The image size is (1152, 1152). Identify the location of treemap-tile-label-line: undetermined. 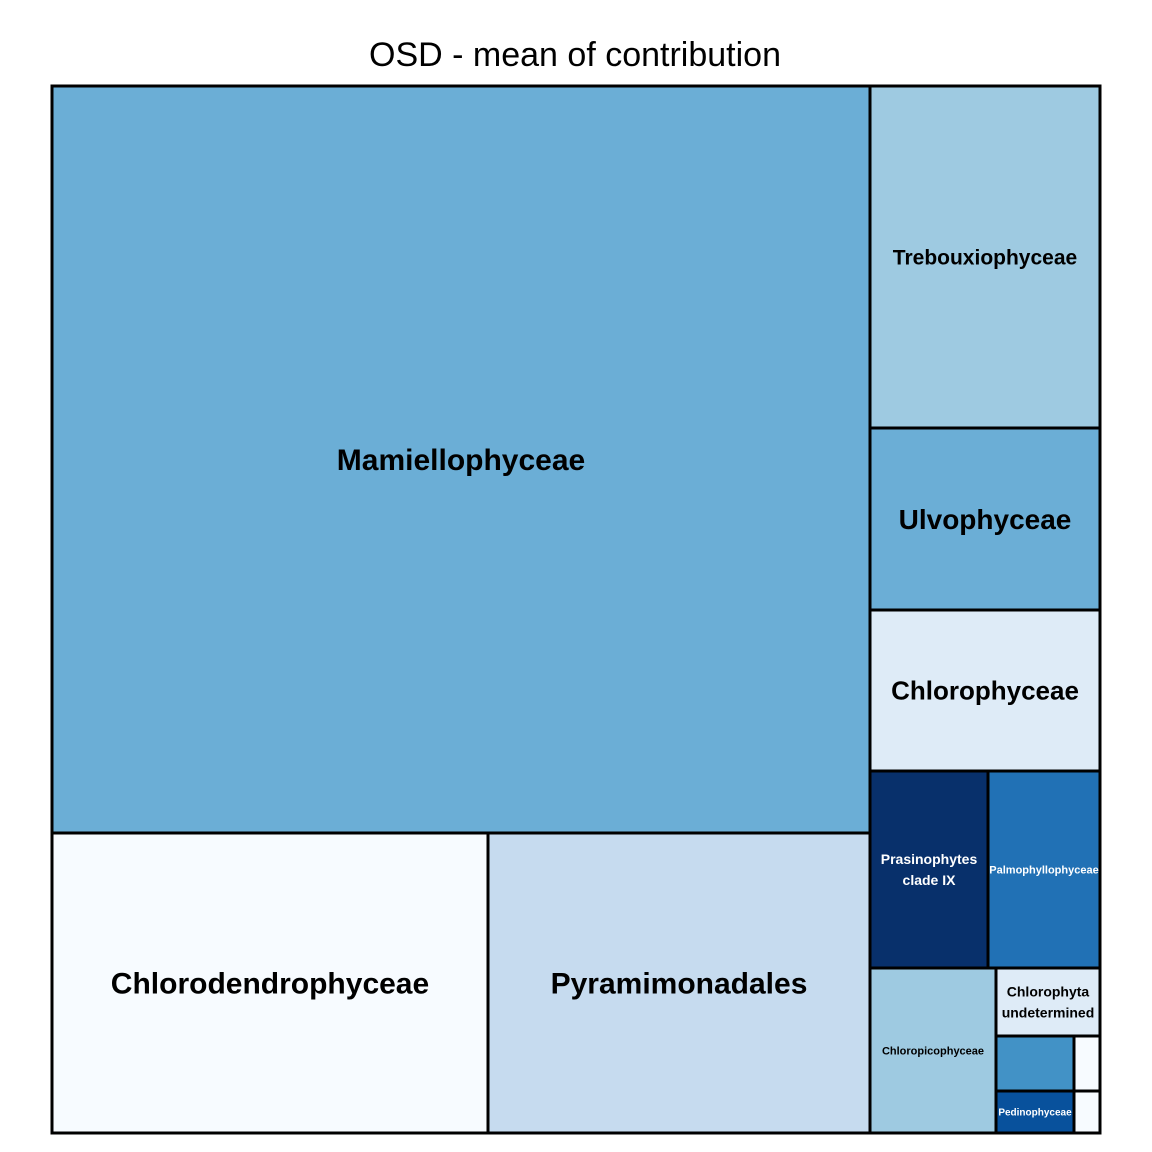
(1048, 1012).